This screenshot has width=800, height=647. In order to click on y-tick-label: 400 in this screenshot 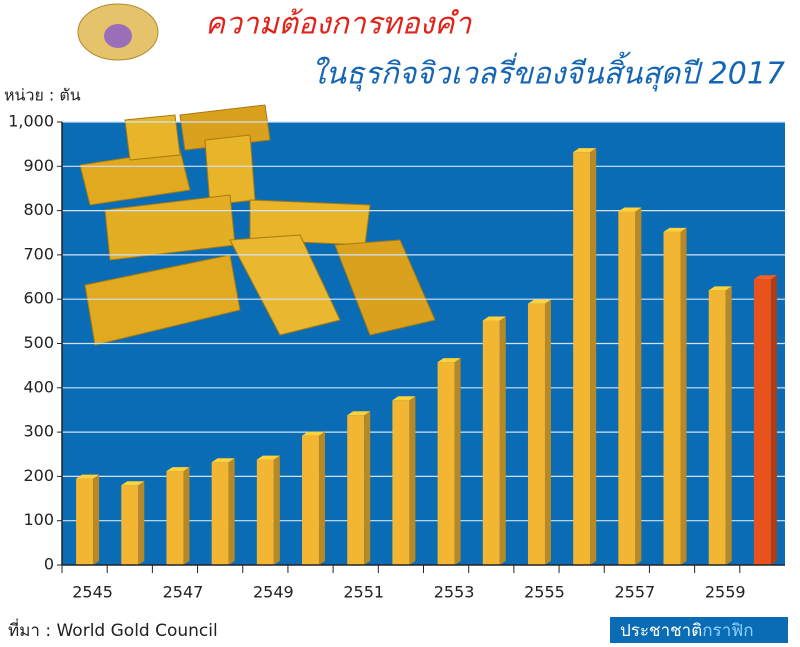, I will do `click(38, 386)`.